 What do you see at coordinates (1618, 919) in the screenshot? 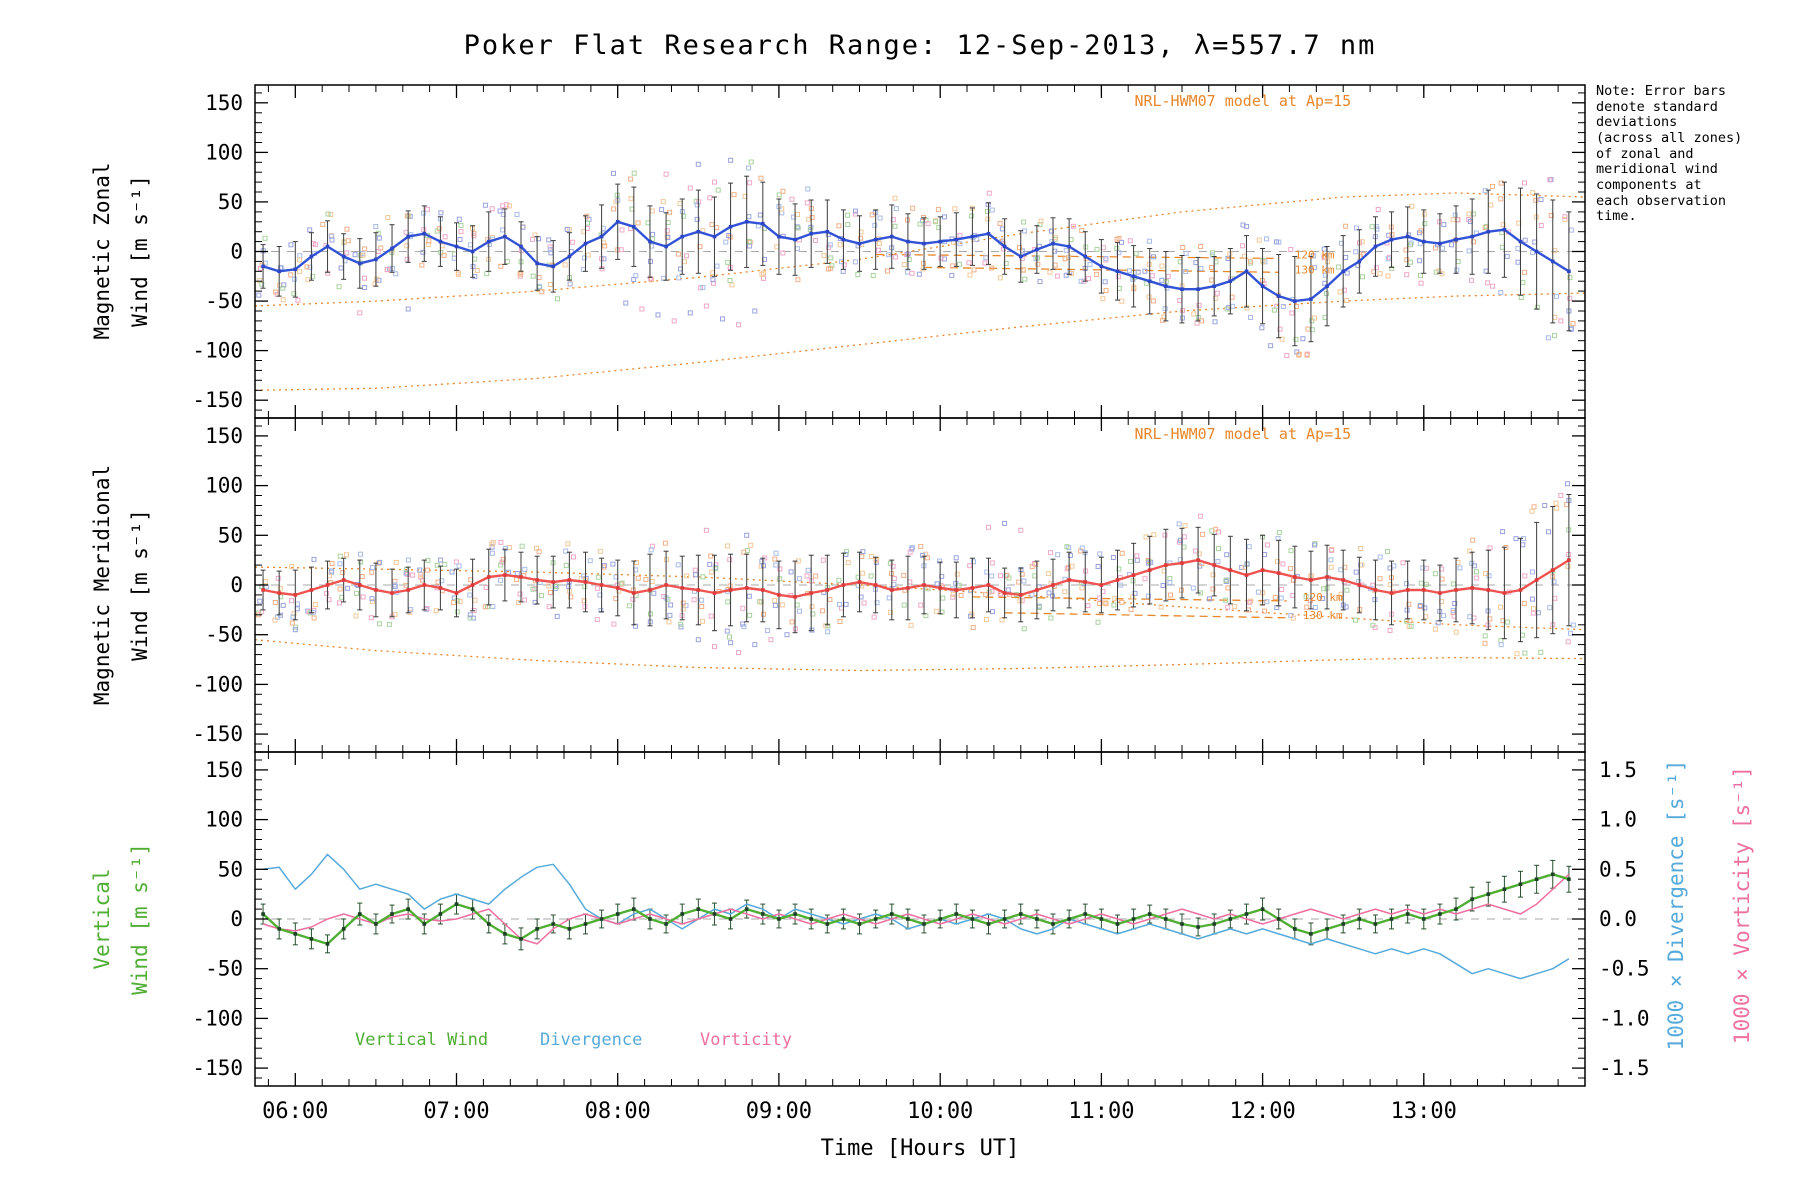
I see `right-axis-tick-label: 0.0` at bounding box center [1618, 919].